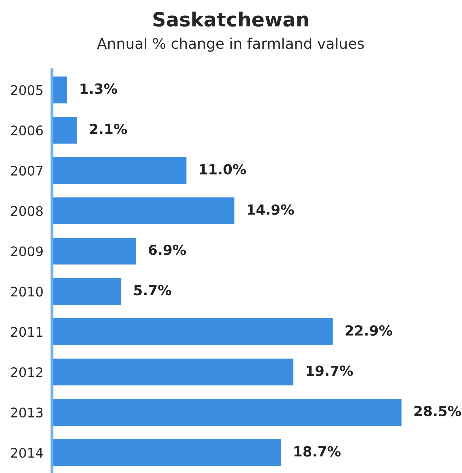  I want to click on y-tick-label: 2014, so click(27, 453).